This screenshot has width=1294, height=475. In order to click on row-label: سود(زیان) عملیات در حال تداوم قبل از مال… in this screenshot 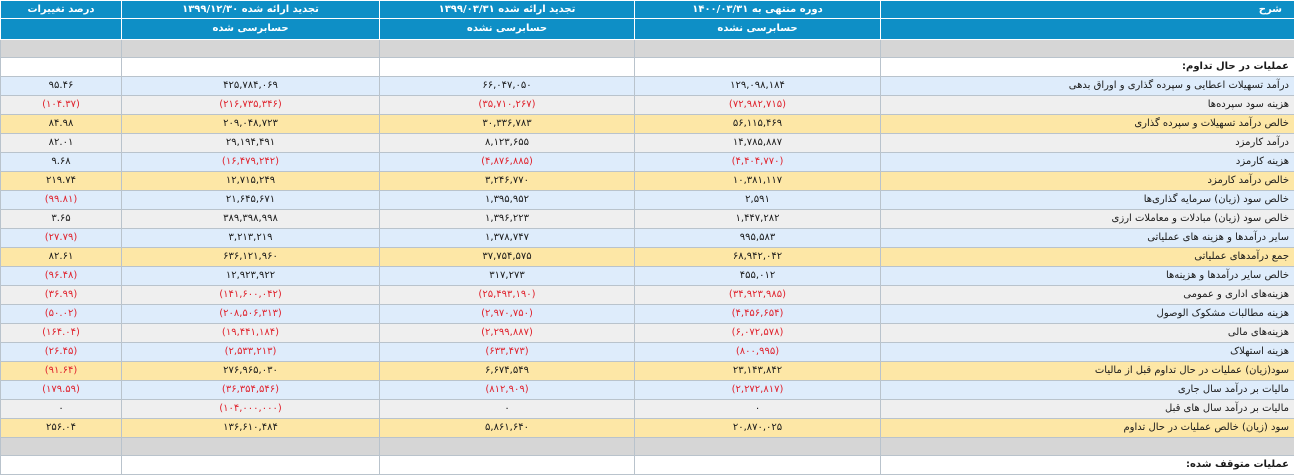, I will do `click(1087, 371)`.